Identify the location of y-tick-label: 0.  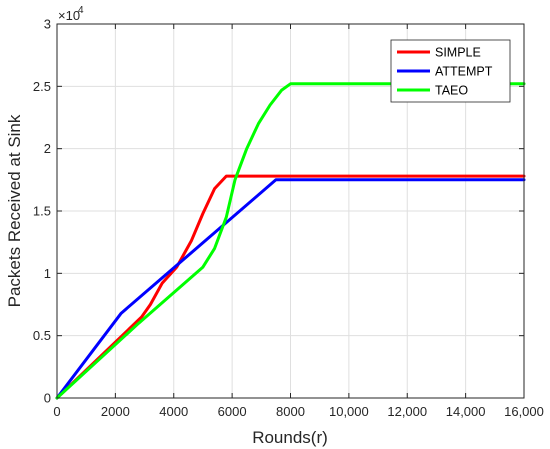
(47, 398).